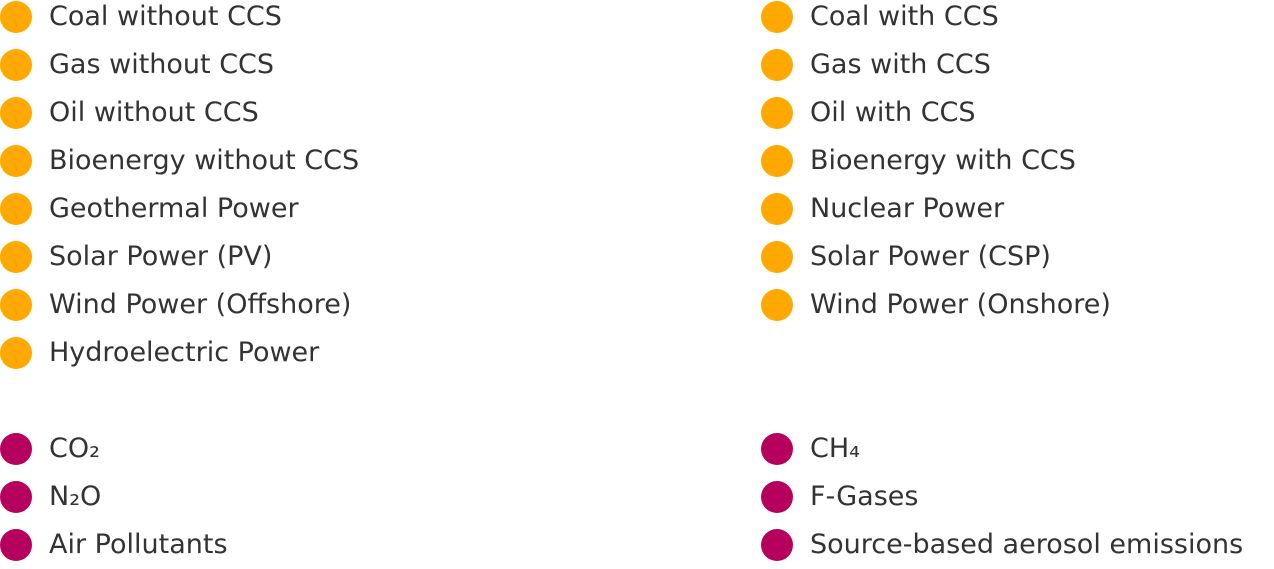  I want to click on legend-label: Solar Power (PV), so click(161, 256).